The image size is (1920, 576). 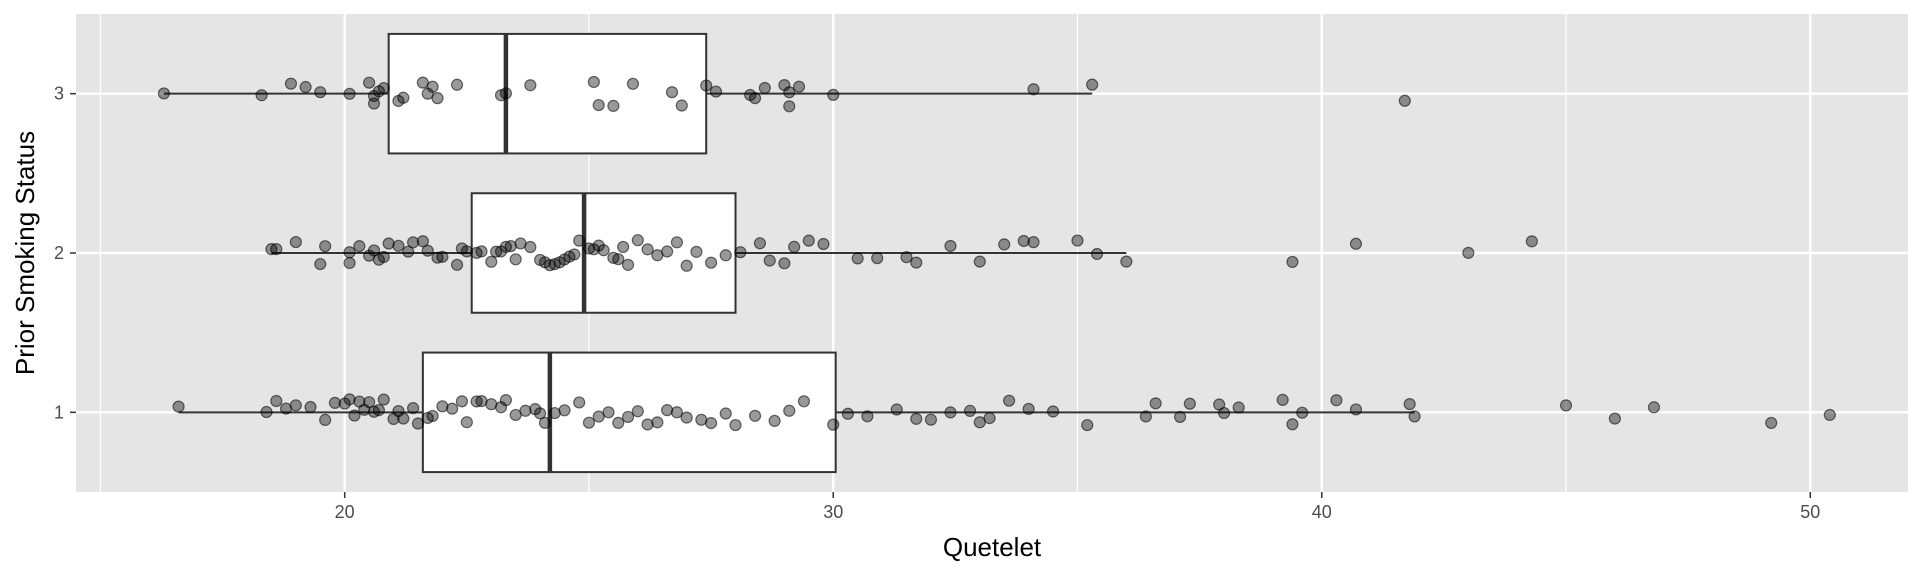 I want to click on y-tick-label: 2, so click(x=59, y=253).